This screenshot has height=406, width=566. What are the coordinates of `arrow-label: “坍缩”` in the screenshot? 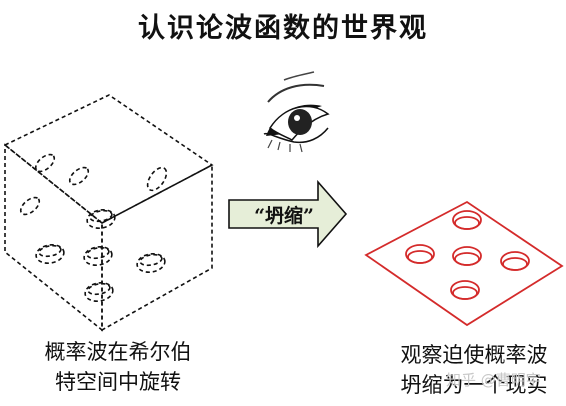 It's located at (284, 215).